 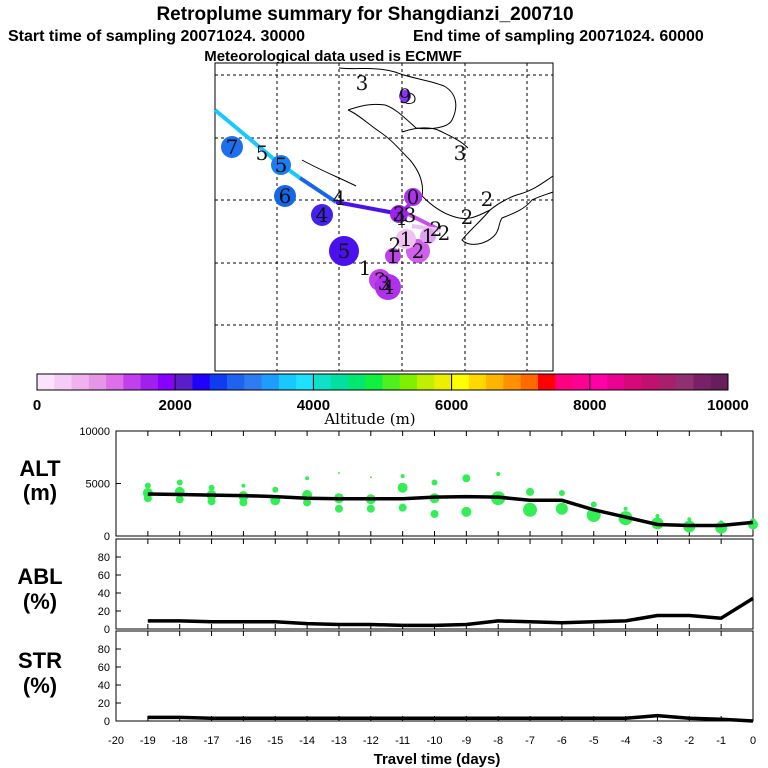 I want to click on panel-label: (%), so click(x=40, y=601).